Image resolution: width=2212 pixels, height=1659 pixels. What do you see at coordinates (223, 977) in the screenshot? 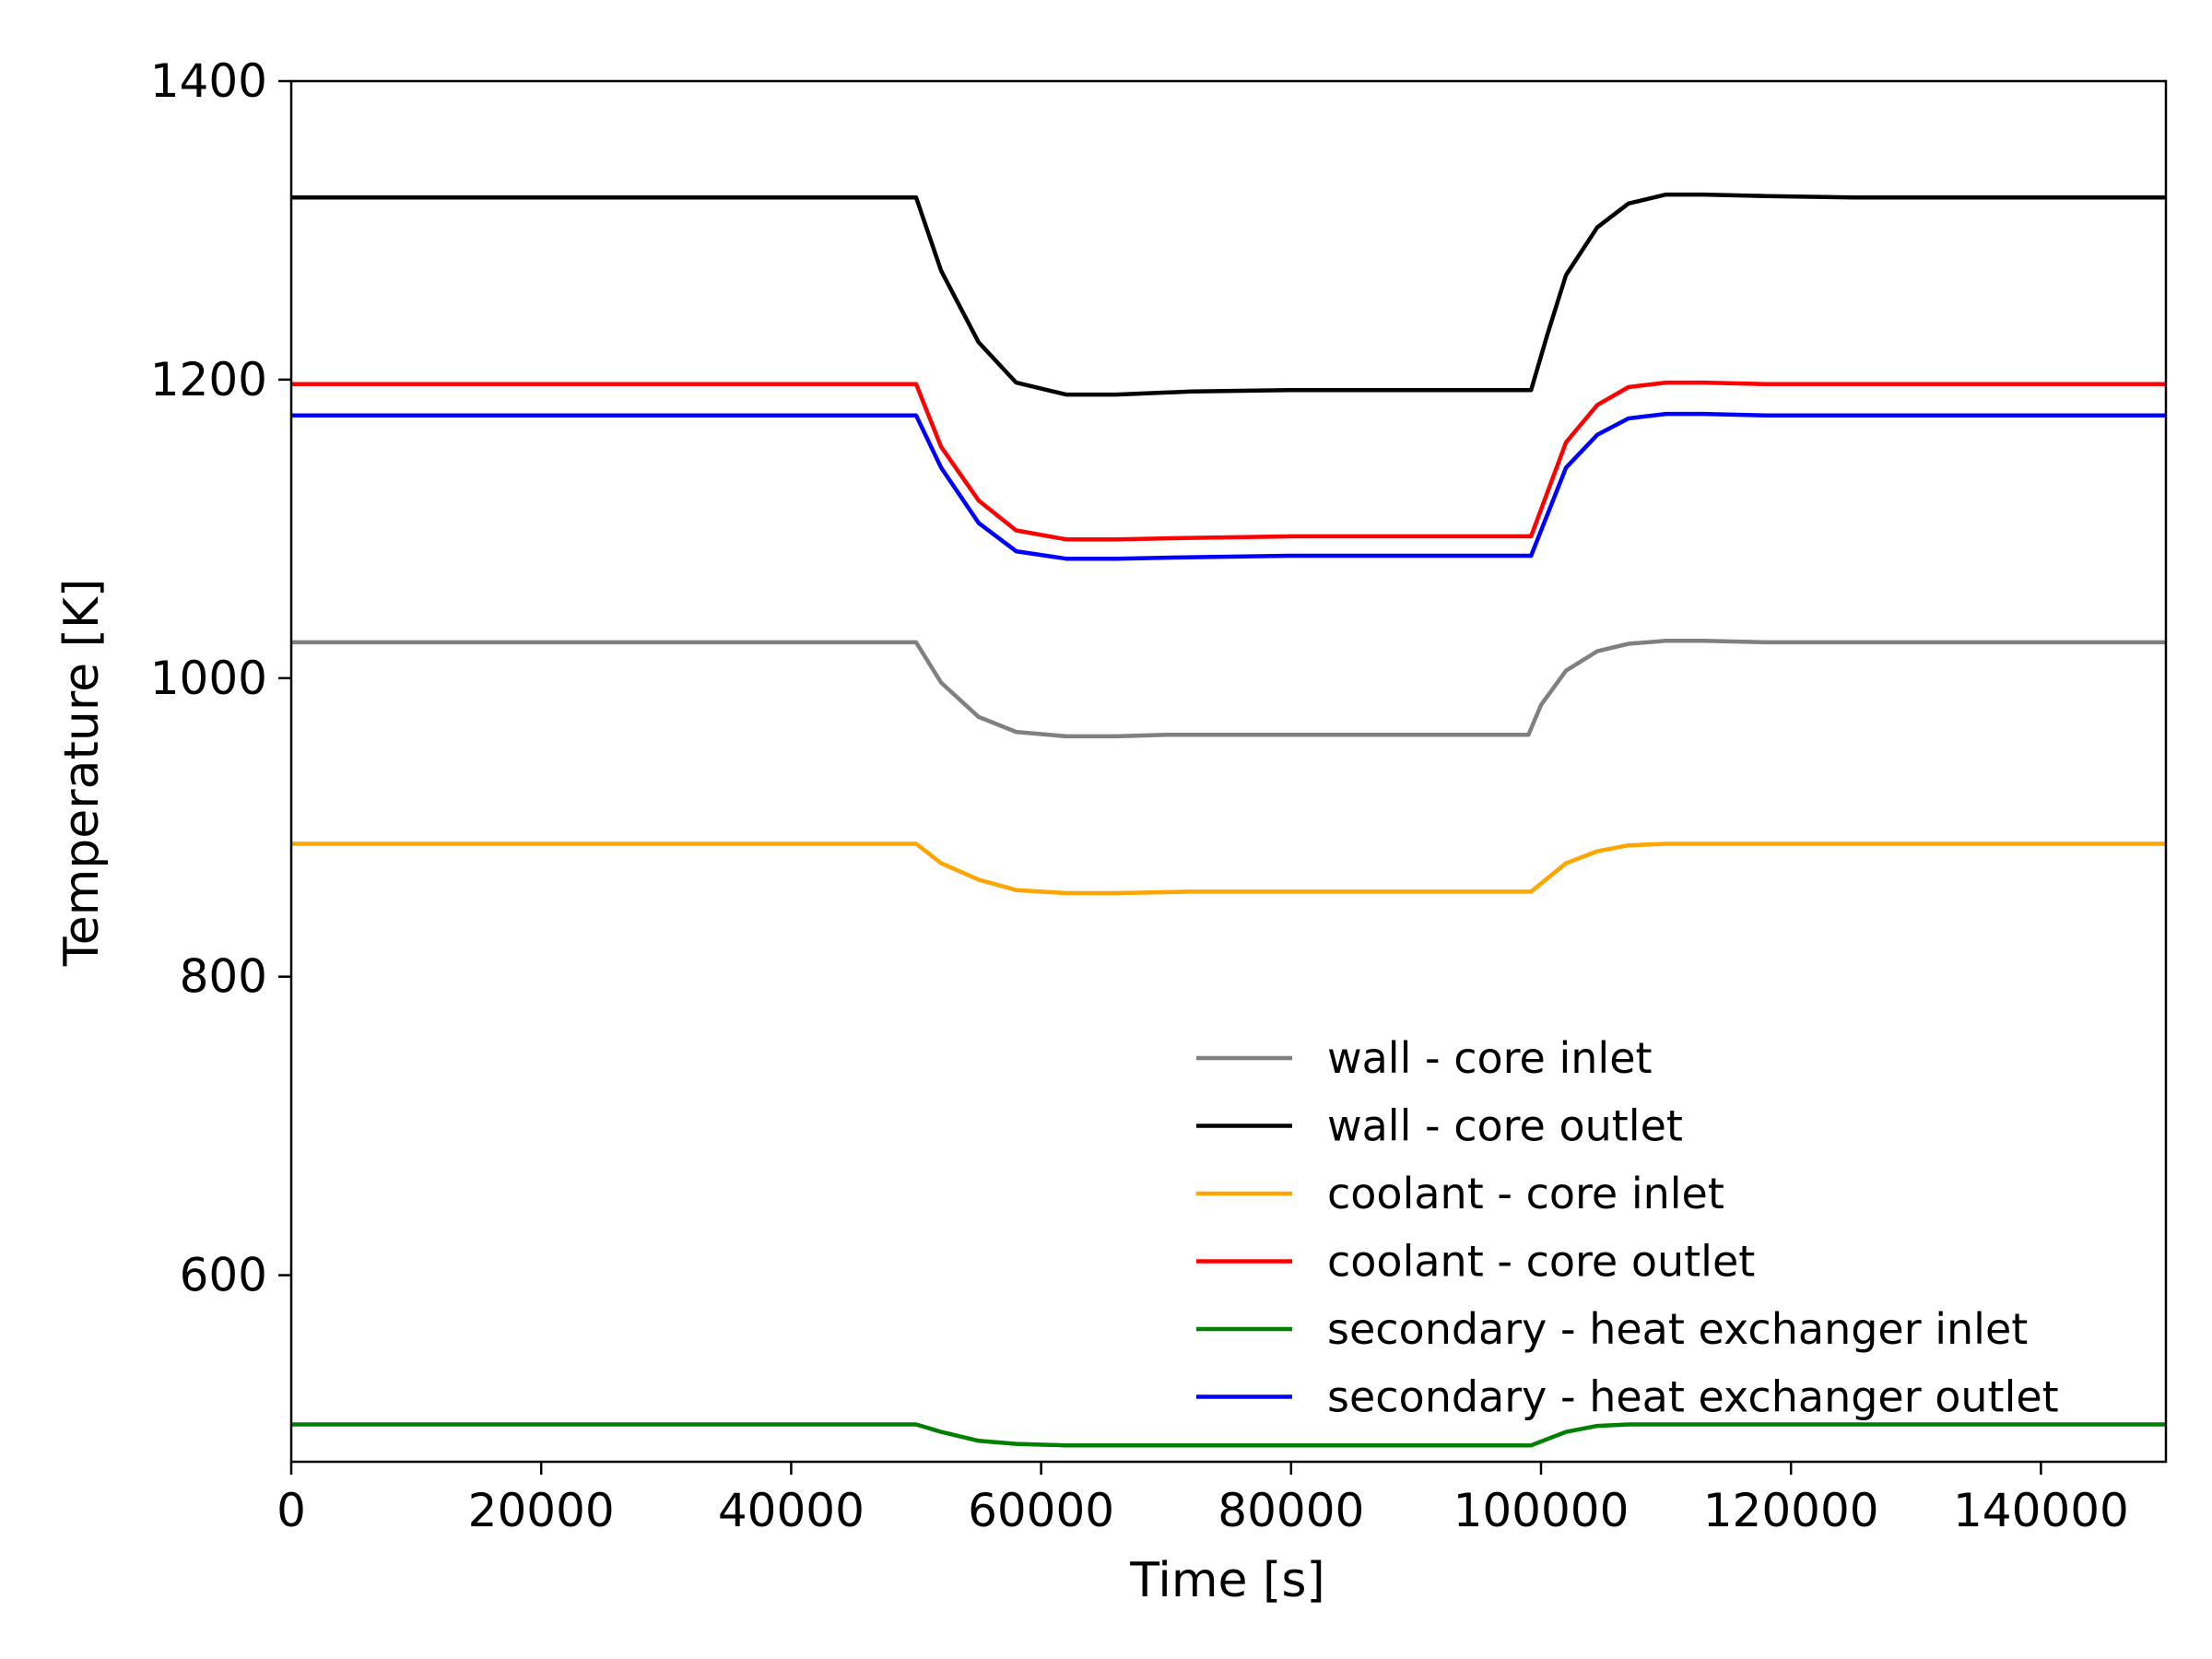
I see `y-tick-label: 800` at bounding box center [223, 977].